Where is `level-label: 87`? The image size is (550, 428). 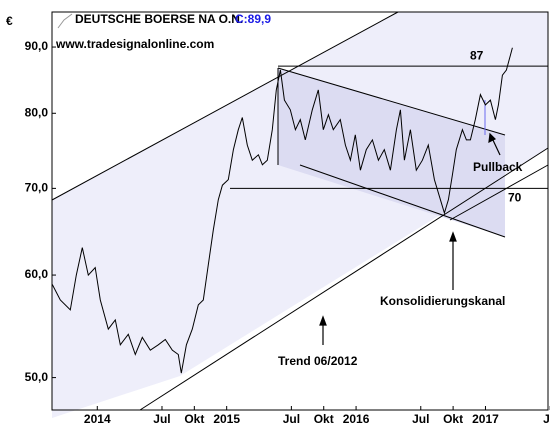
level-label: 87 is located at coordinates (477, 55).